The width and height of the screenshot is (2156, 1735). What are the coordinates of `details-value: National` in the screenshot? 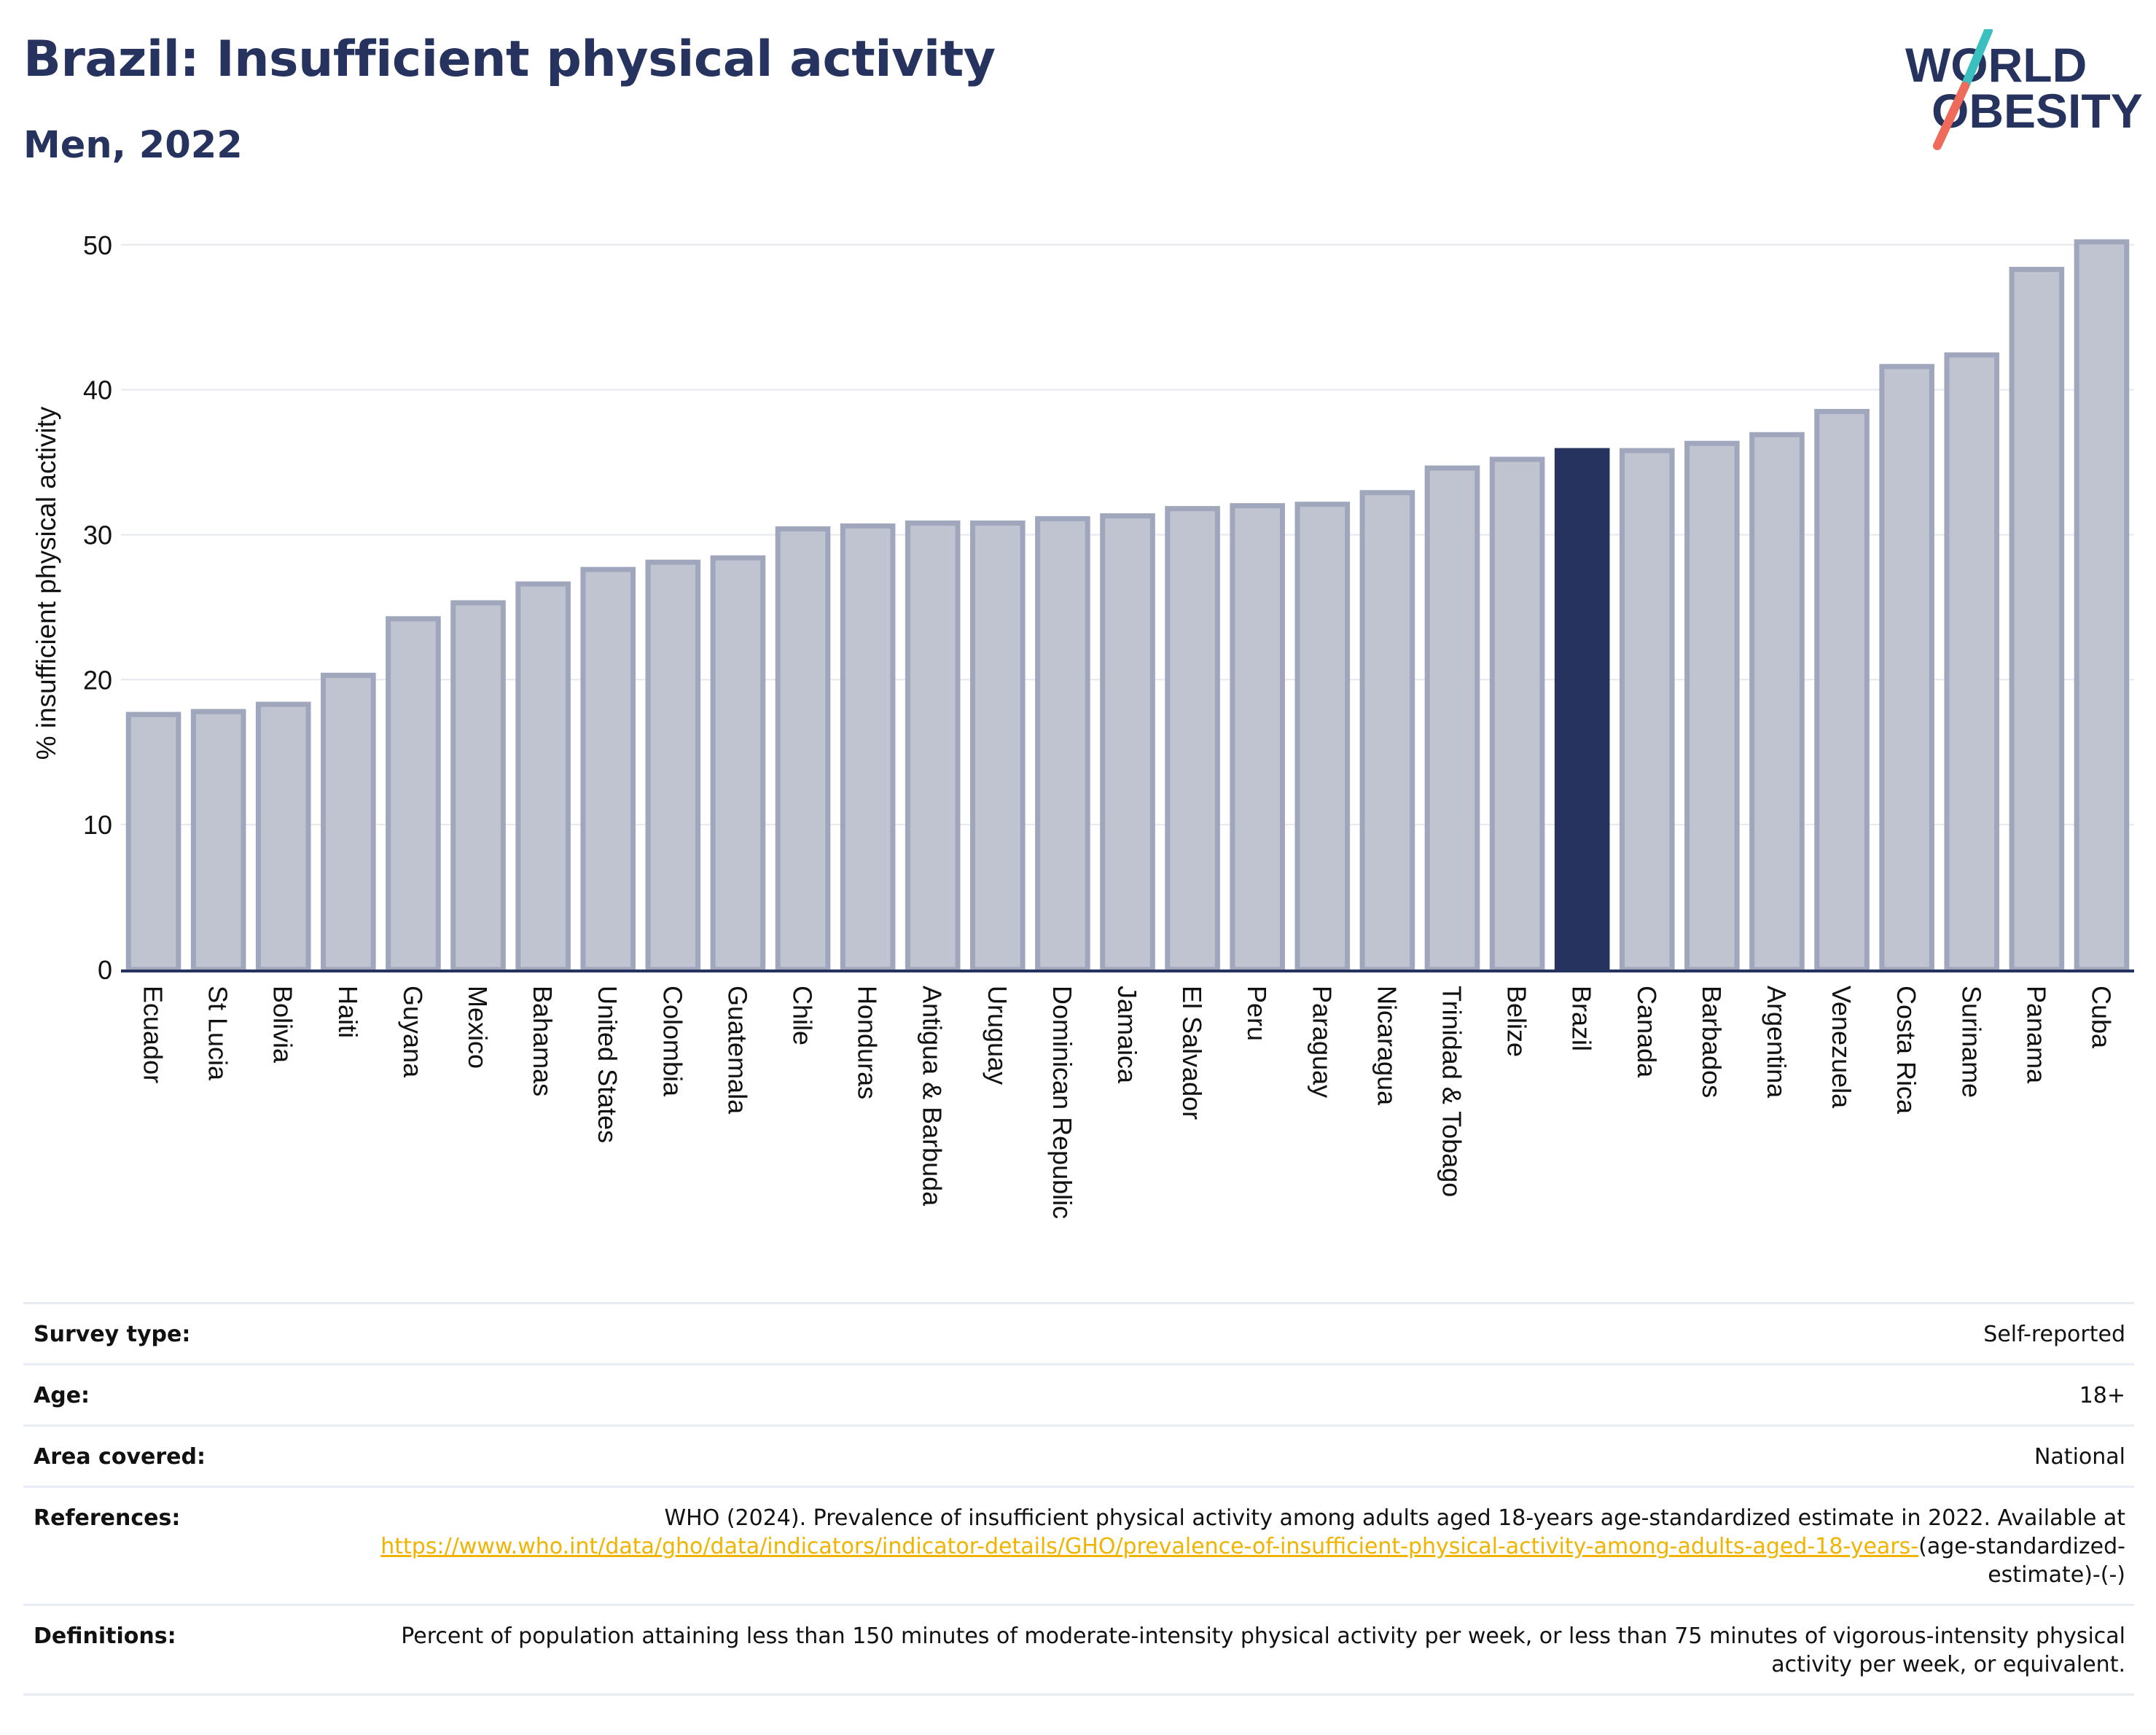 It's located at (2080, 1457).